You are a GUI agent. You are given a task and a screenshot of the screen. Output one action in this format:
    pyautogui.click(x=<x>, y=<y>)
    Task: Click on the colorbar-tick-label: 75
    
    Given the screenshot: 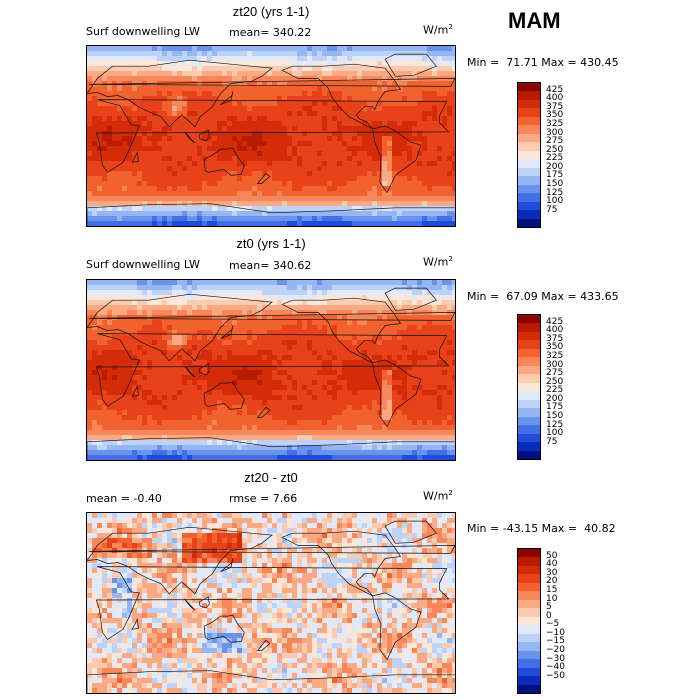 What is the action you would take?
    pyautogui.click(x=552, y=209)
    